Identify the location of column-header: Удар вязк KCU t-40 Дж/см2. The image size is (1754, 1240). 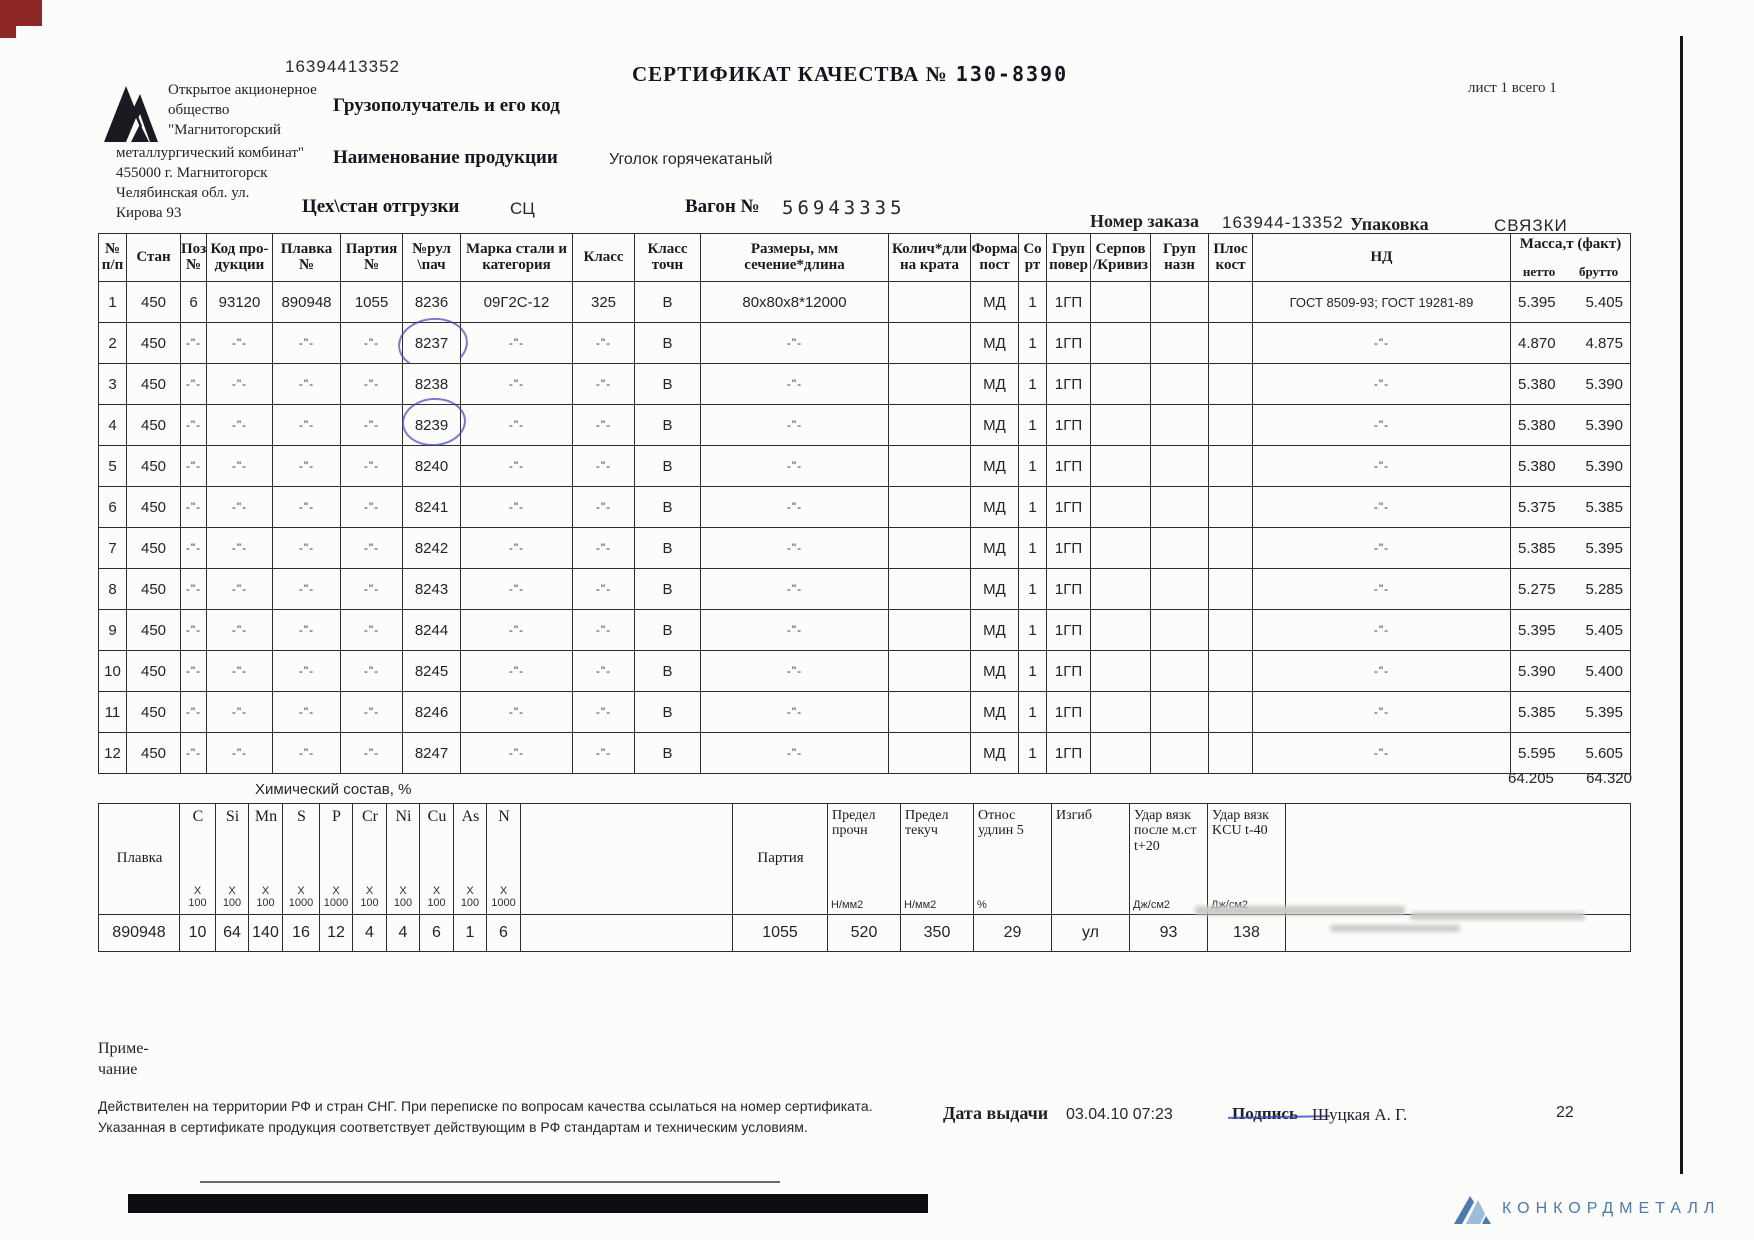
(1246, 859).